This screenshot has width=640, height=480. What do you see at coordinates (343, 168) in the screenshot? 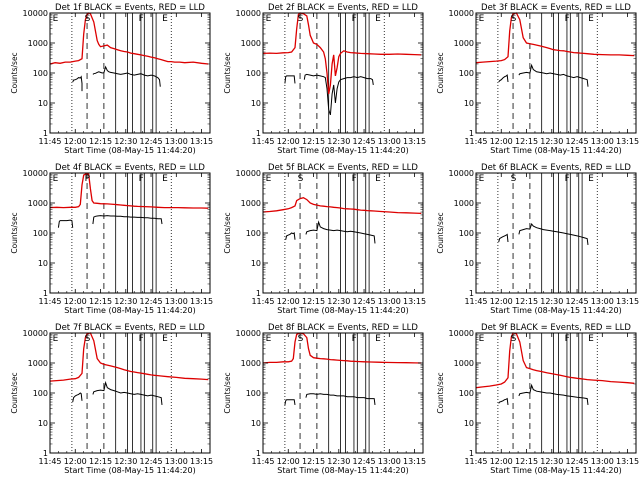
I see `chart-title: Det 5f BLACK = Events, RED = LLD` at bounding box center [343, 168].